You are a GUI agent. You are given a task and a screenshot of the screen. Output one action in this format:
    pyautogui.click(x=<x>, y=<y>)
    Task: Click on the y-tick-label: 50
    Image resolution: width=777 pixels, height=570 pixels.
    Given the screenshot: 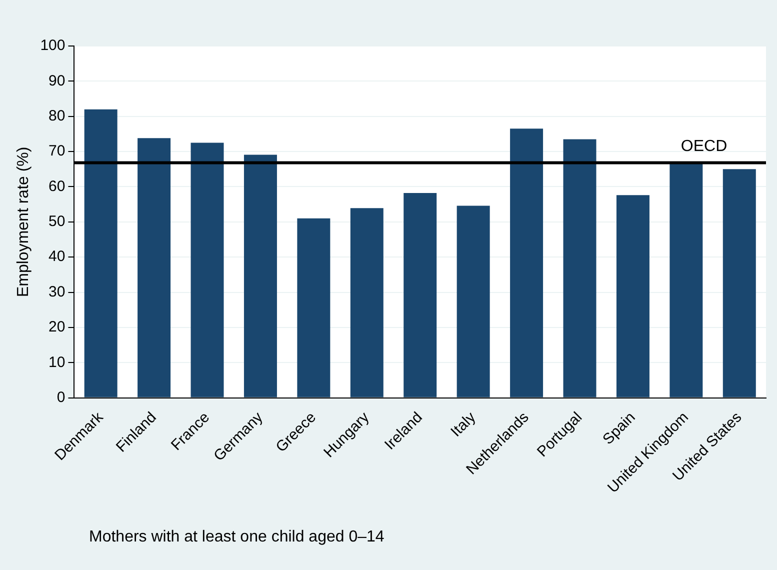 What is the action you would take?
    pyautogui.click(x=57, y=221)
    